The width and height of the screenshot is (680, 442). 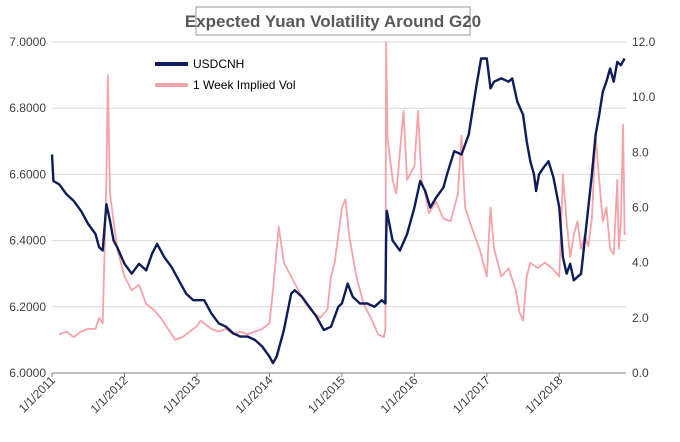 I want to click on y-right-tick-label: 6.0, so click(x=640, y=208).